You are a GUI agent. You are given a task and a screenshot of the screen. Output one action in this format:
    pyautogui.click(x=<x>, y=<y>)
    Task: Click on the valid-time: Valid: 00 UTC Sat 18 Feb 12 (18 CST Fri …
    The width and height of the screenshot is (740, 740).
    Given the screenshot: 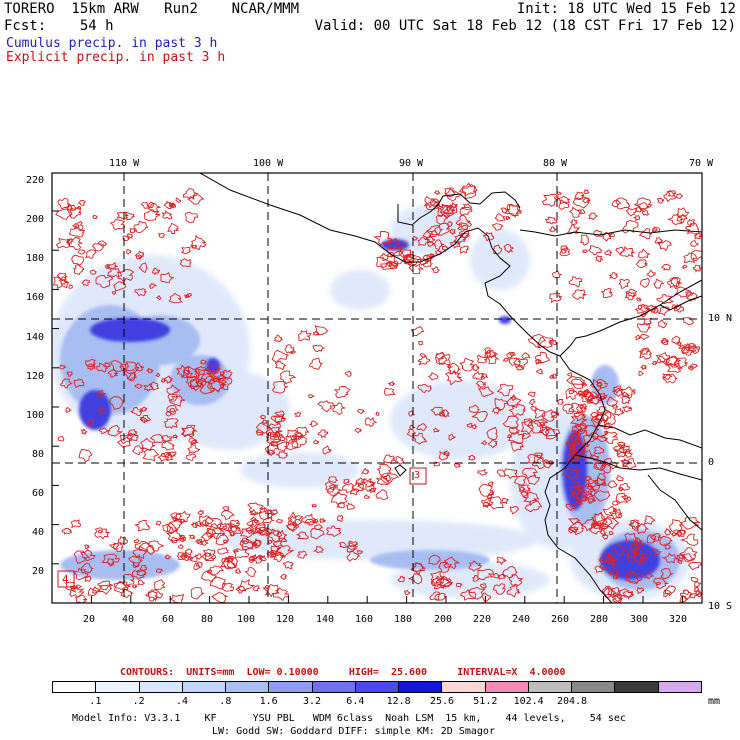 What is the action you would take?
    pyautogui.click(x=525, y=26)
    